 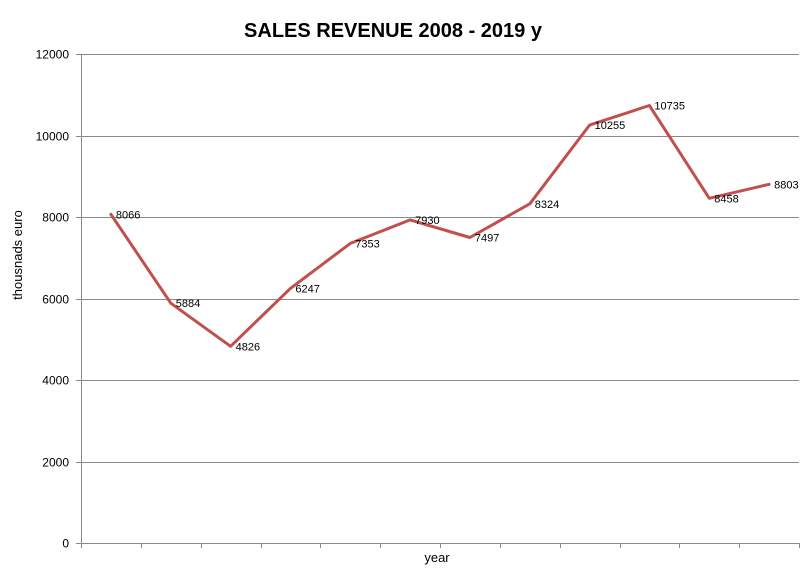 I want to click on y-tick-label: 0, so click(x=65, y=544).